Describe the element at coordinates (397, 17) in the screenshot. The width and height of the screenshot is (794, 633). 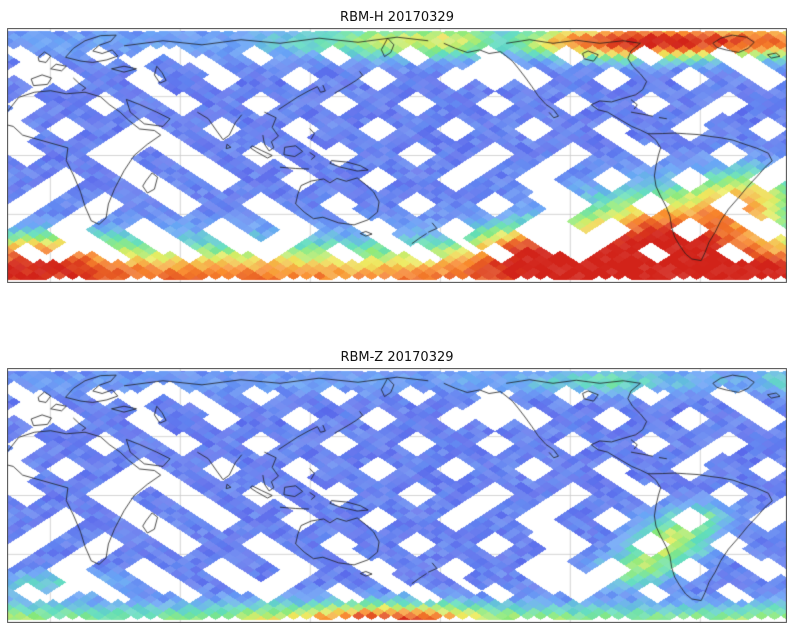
I see `panel-title-rbm-h: RBM-H 20170329` at that location.